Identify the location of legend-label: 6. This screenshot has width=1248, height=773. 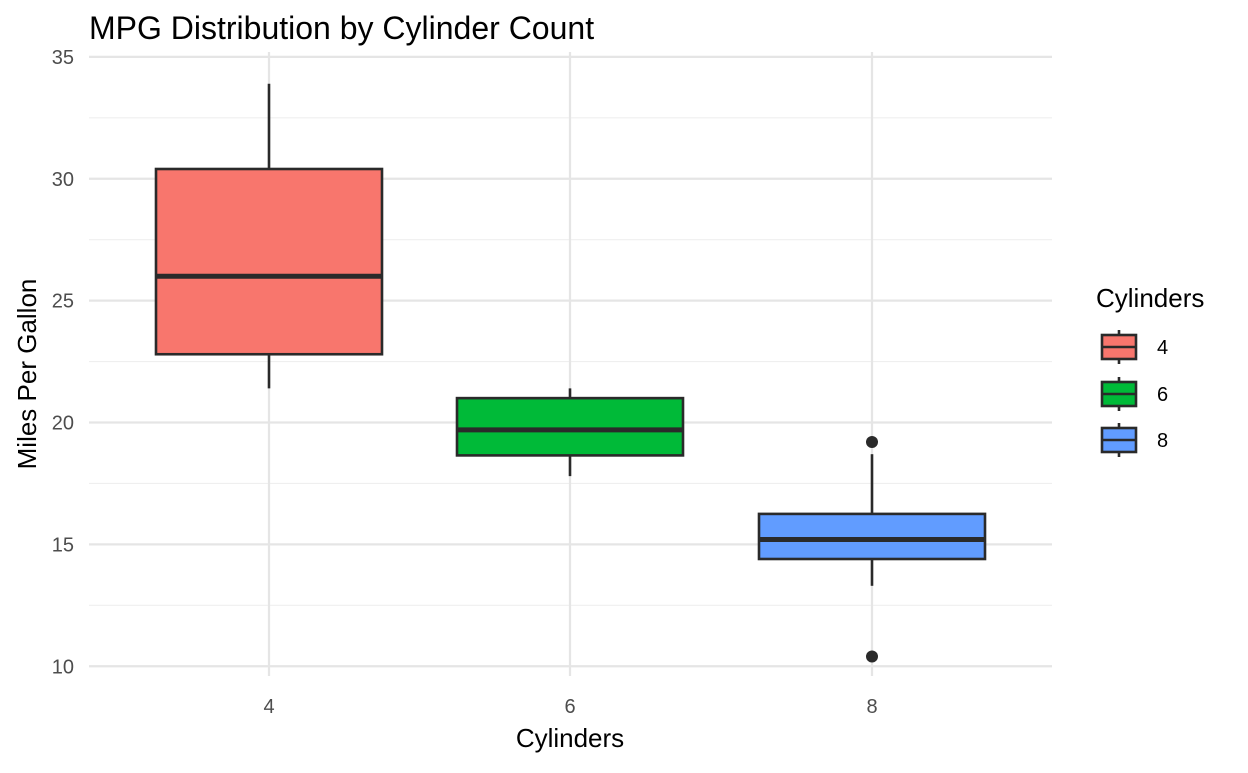
(1162, 395).